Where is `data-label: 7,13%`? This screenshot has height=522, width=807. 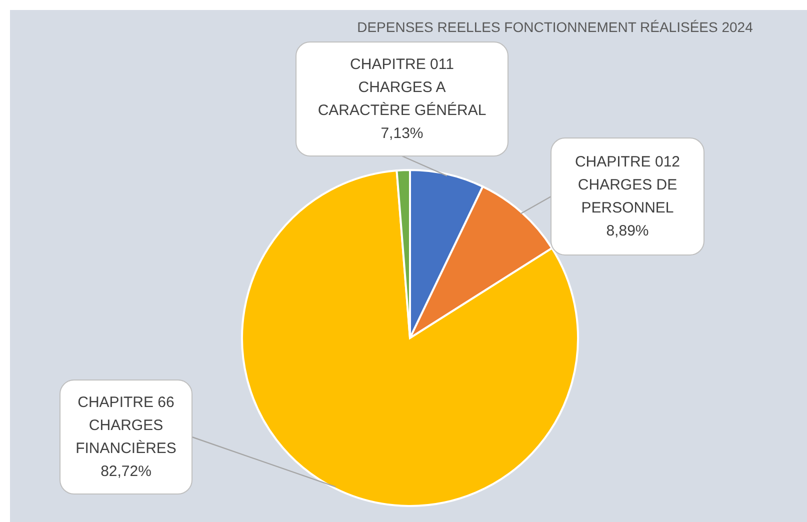 data-label: 7,13% is located at coordinates (402, 133).